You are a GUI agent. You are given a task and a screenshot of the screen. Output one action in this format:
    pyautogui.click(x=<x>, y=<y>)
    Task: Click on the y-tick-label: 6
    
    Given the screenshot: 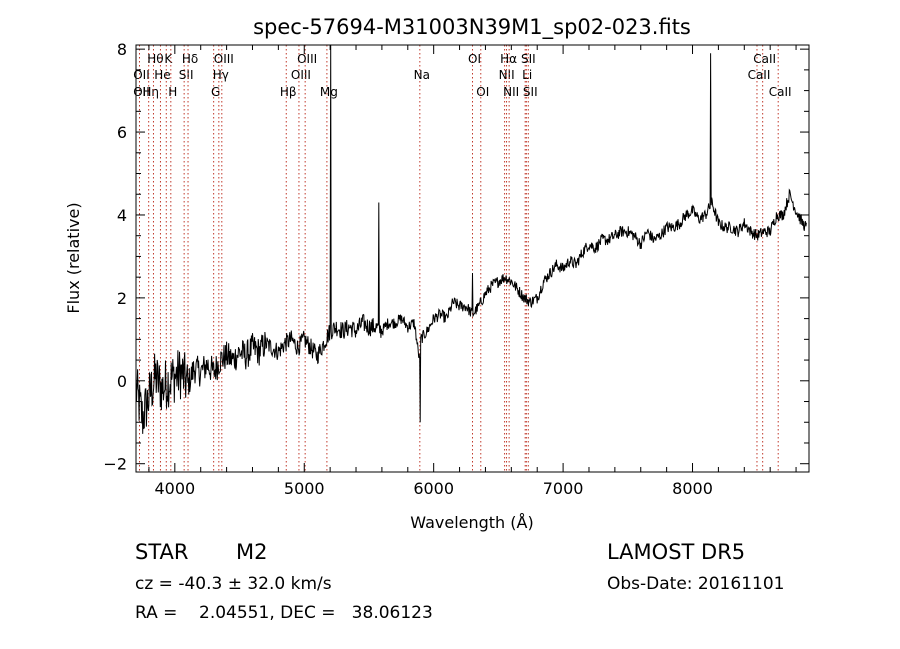 What is the action you would take?
    pyautogui.click(x=122, y=132)
    